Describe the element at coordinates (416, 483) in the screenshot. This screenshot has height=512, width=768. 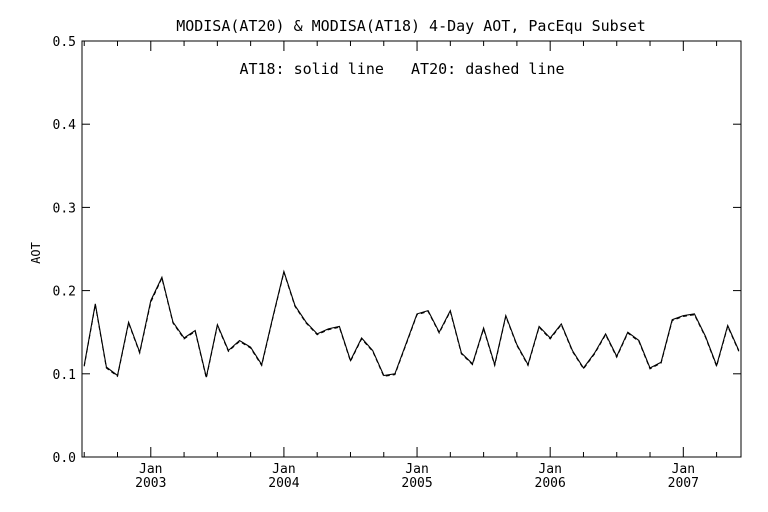
I see `x-tick-year-label: 2005` at that location.